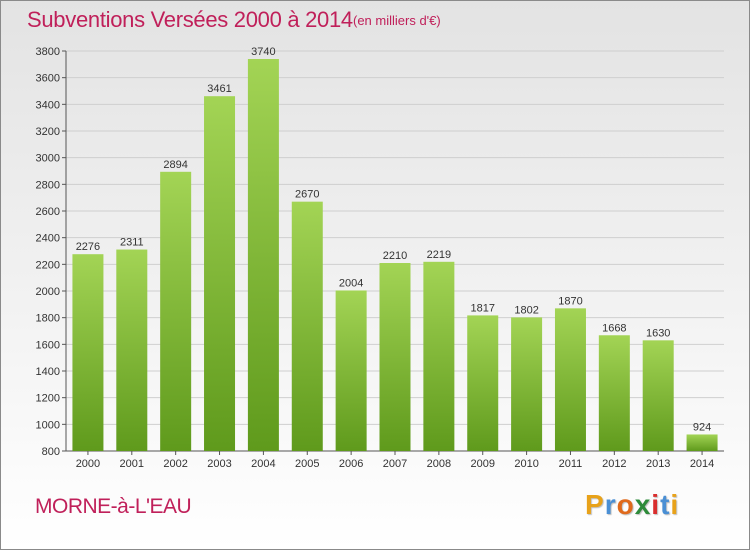 Image resolution: width=750 pixels, height=550 pixels. What do you see at coordinates (395, 357) in the screenshot?
I see `bar-2007` at bounding box center [395, 357].